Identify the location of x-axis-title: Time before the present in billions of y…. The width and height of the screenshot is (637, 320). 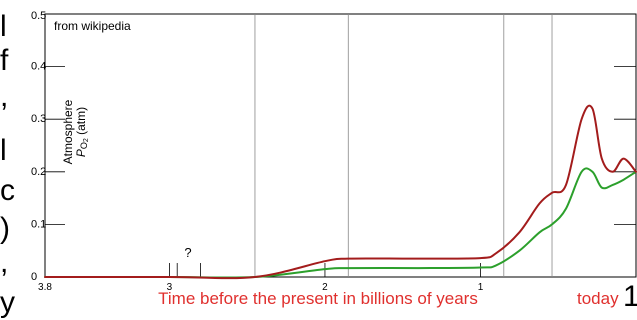
(318, 298).